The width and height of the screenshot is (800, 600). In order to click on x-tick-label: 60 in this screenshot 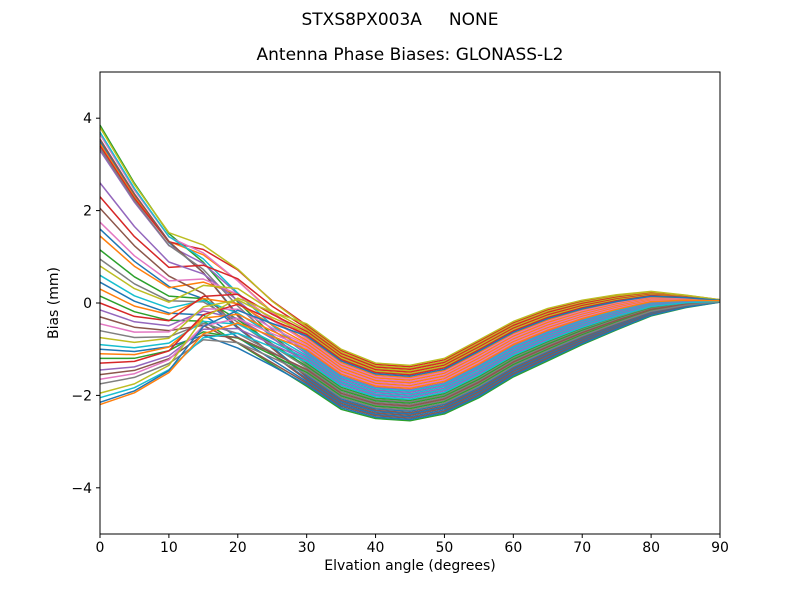, I will do `click(513, 548)`.